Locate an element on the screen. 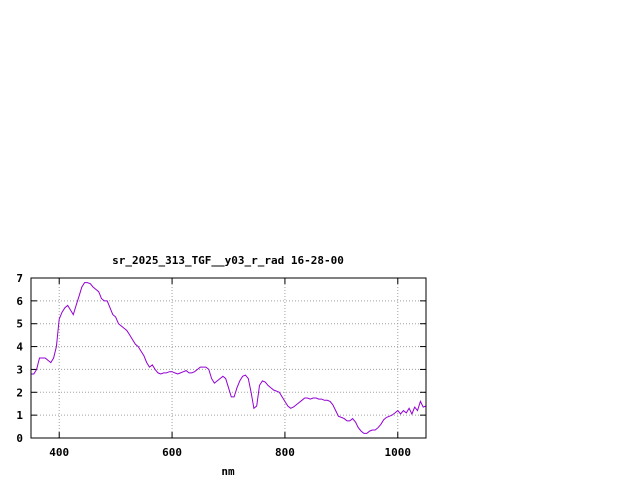 This screenshot has width=640, height=480. y-tick-label: 2 is located at coordinates (19, 392).